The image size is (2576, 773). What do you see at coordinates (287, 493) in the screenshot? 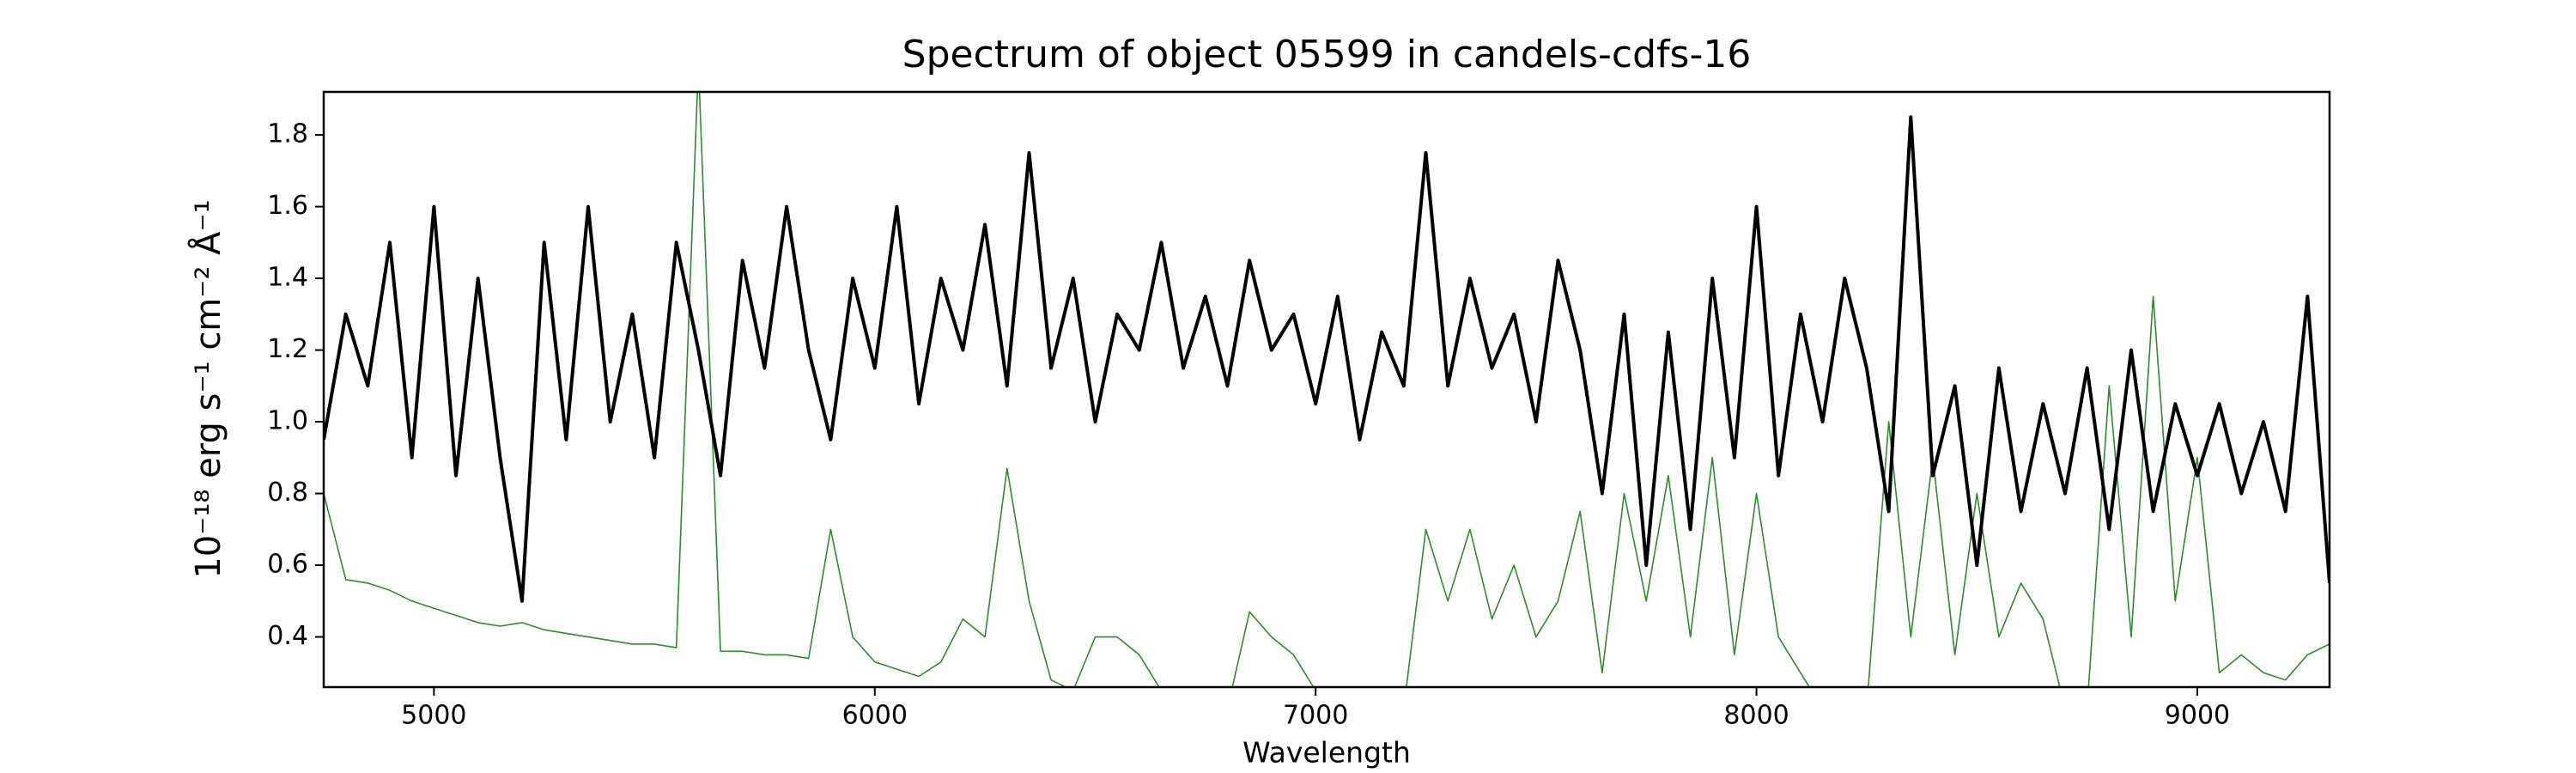
I see `y-tick-label: 0.8` at bounding box center [287, 493].